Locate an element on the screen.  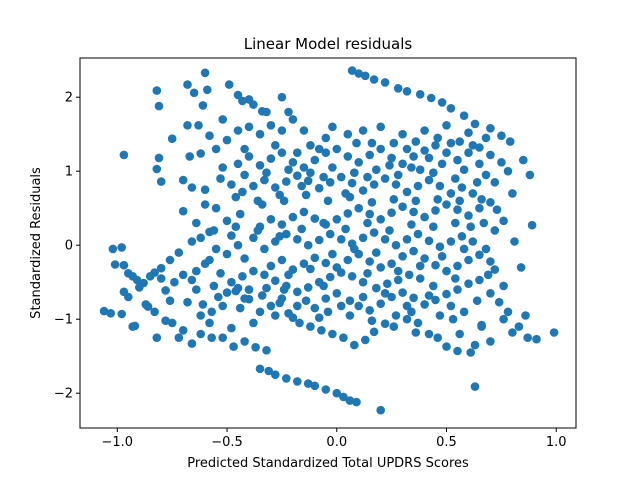
y-axis-label: Standardized Residuals is located at coordinates (36, 243).